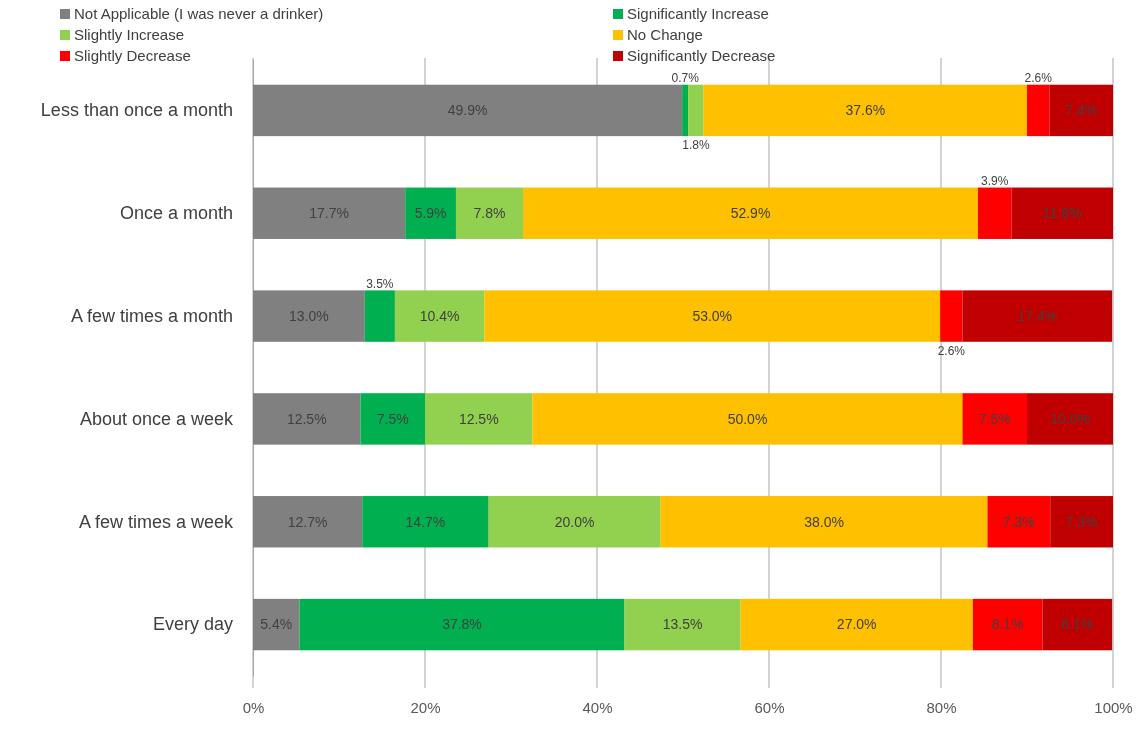 The height and width of the screenshot is (738, 1139). Describe the element at coordinates (380, 283) in the screenshot. I see `data-label: 3.5%` at that location.